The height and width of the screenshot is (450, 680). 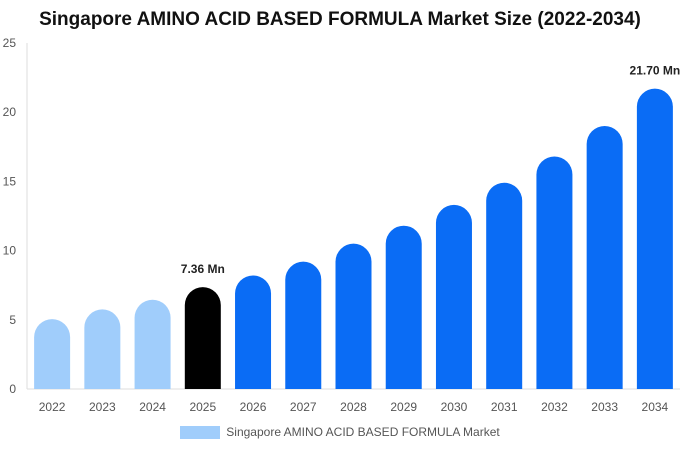 What do you see at coordinates (10, 251) in the screenshot?
I see `y-tick-label: 10` at bounding box center [10, 251].